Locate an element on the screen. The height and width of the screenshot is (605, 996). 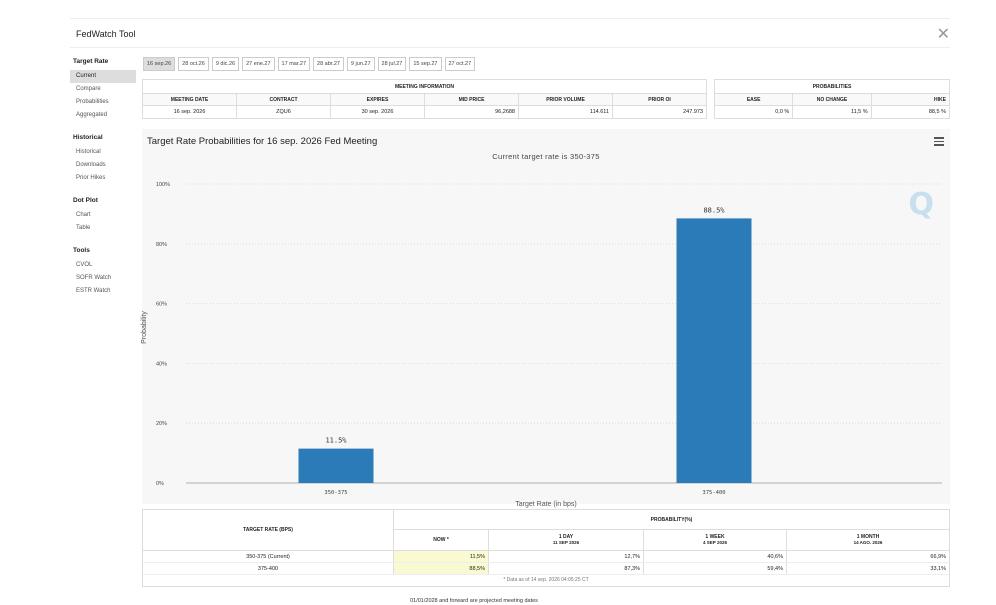
probabilities-header: EASE NO CHANGE HIKE is located at coordinates (832, 100).